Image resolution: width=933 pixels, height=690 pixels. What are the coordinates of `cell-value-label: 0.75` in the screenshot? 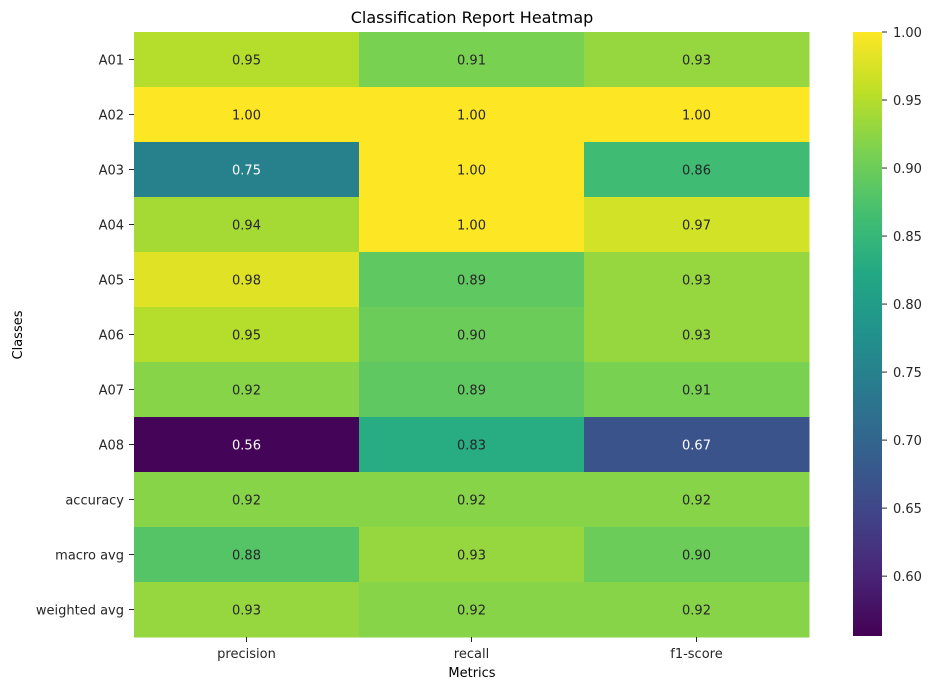 It's located at (246, 171).